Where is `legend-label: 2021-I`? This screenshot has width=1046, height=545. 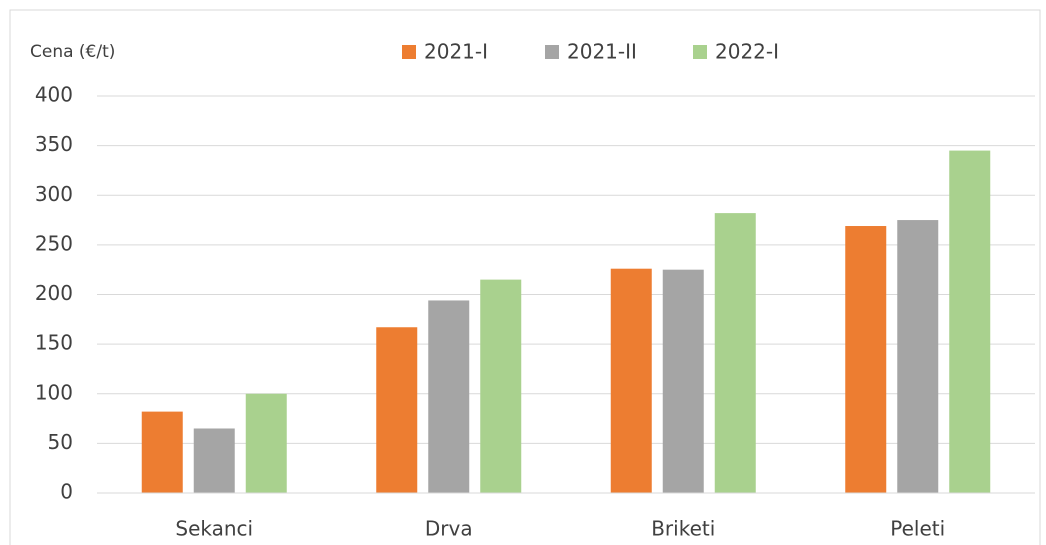 legend-label: 2021-I is located at coordinates (456, 52).